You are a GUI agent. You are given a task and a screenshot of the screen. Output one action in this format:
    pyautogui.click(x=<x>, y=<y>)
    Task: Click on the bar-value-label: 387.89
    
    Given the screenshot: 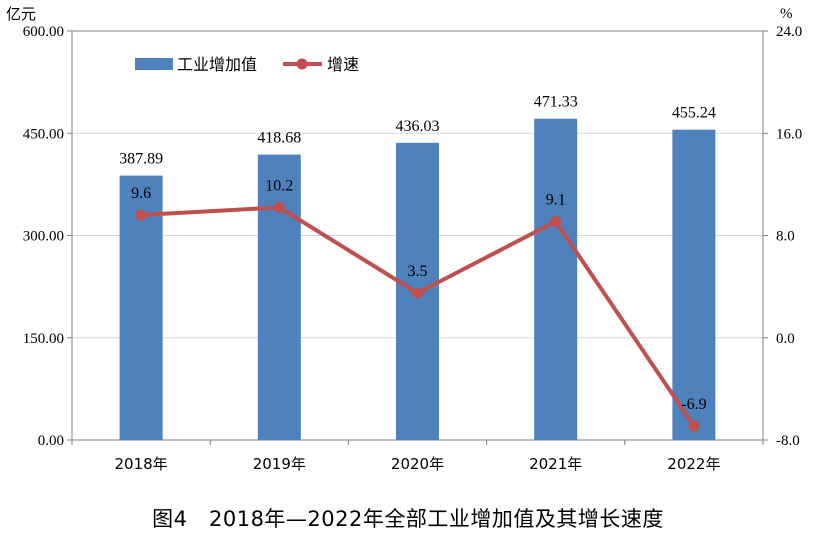 What is the action you would take?
    pyautogui.click(x=141, y=159)
    